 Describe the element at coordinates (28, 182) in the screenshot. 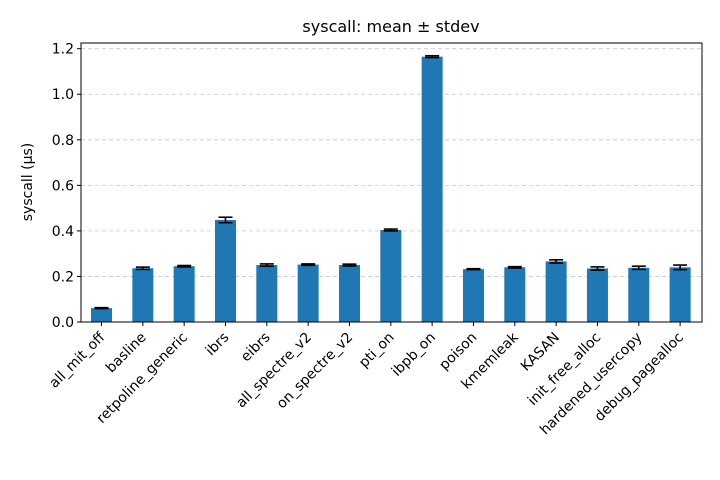

I see `y-axis-label: syscall (µs)` at that location.